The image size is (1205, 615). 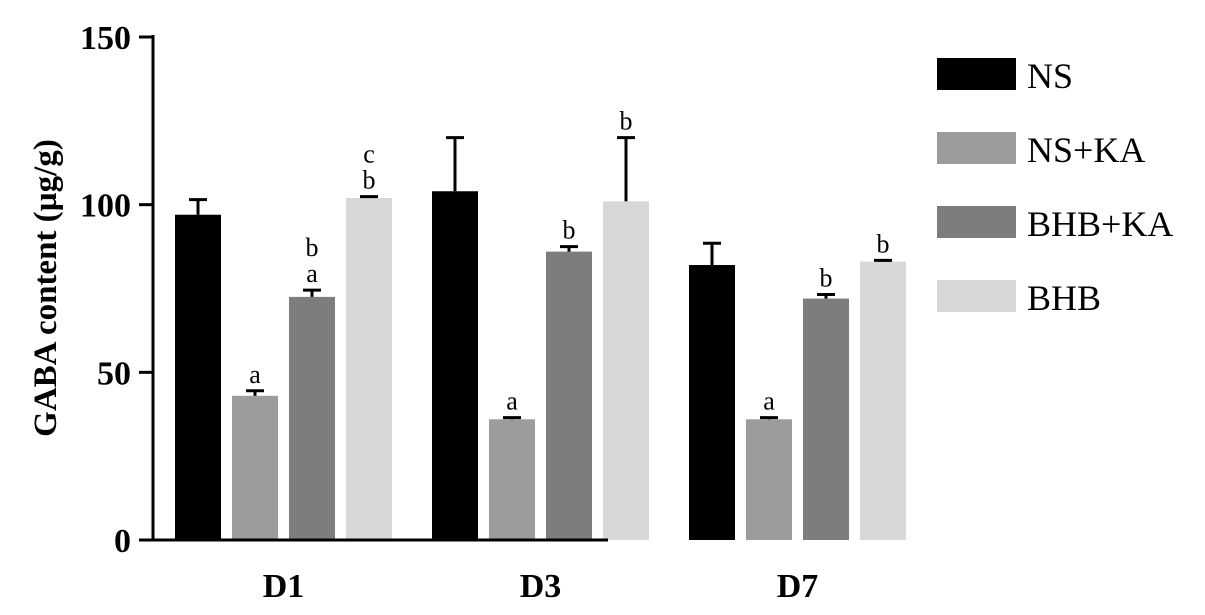 What do you see at coordinates (369, 368) in the screenshot?
I see `bar-bhb-d1` at bounding box center [369, 368].